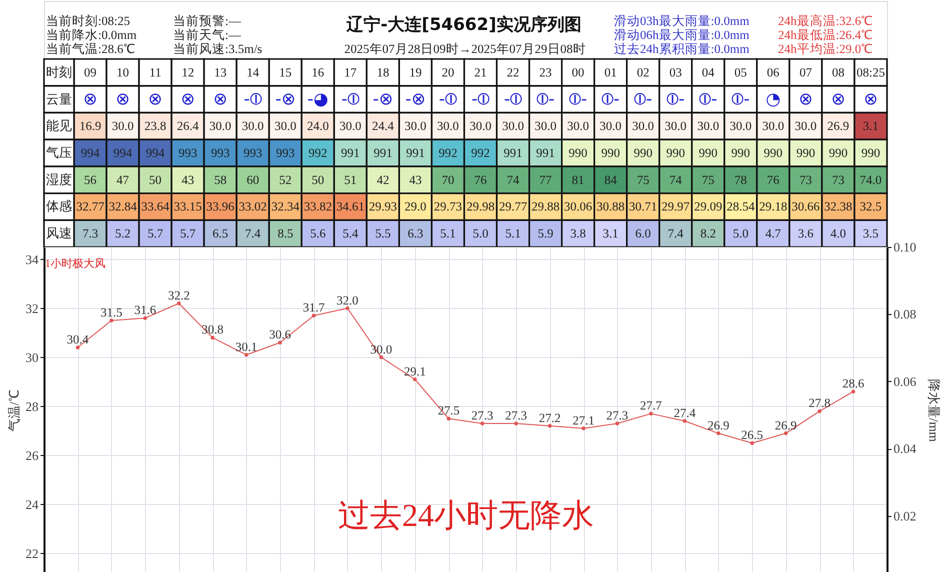 The height and width of the screenshot is (572, 951). I want to click on data-label: 26.4, so click(188, 126).